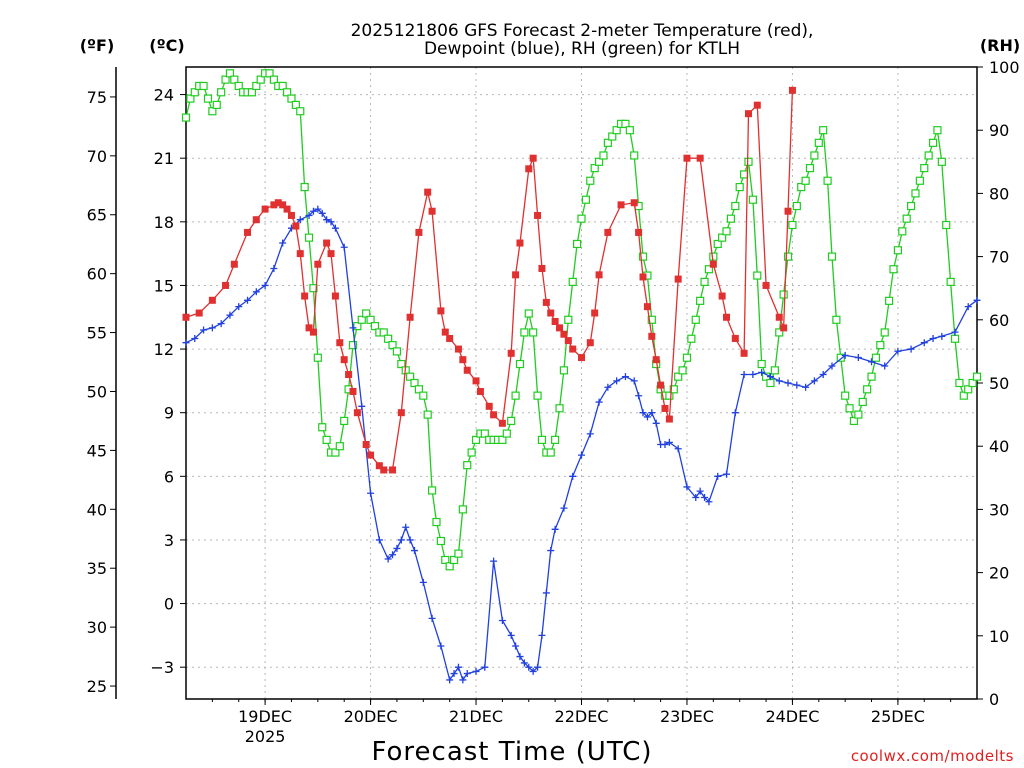 The image size is (1024, 768). What do you see at coordinates (162, 667) in the screenshot?
I see `tick-label-c: −3` at bounding box center [162, 667].